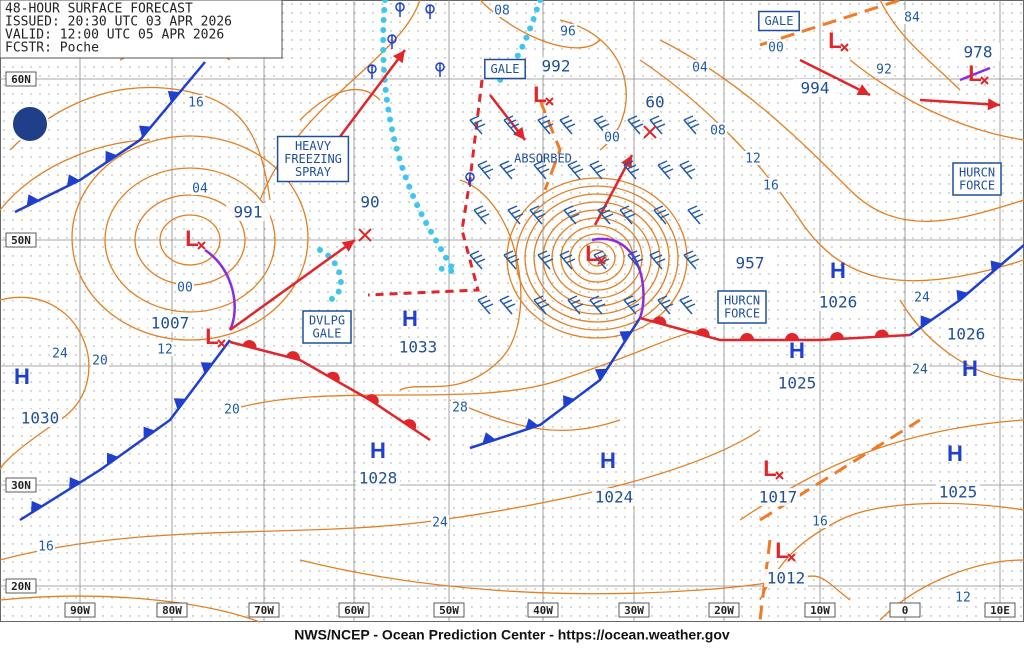  Describe the element at coordinates (742, 314) in the screenshot. I see `warning-text: FORCE` at that location.